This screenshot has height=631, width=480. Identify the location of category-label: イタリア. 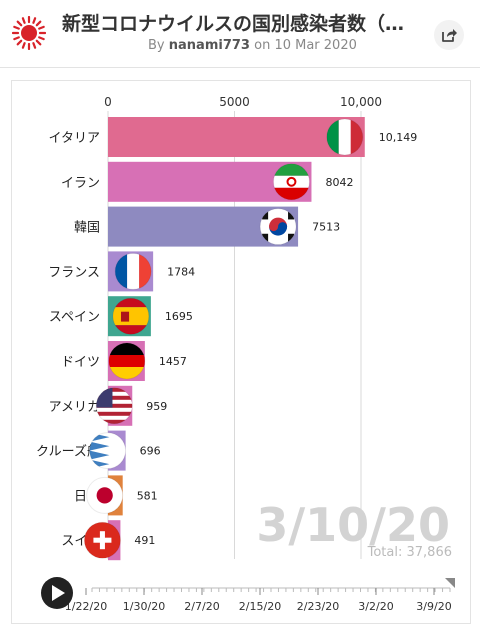
(74, 138).